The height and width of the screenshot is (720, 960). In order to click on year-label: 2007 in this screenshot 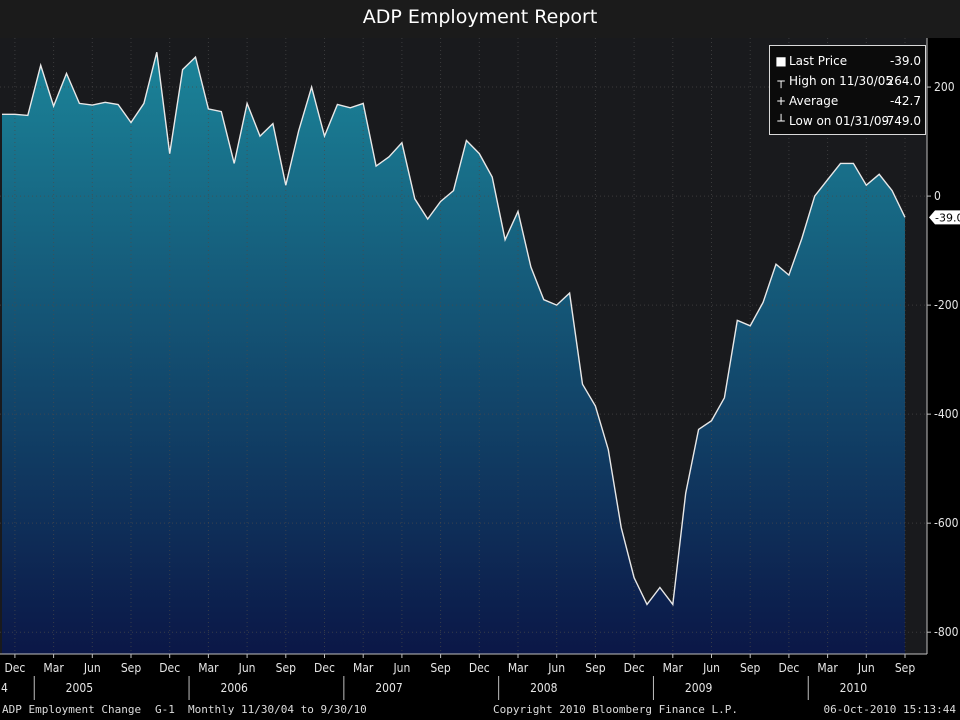, I will do `click(388, 688)`.